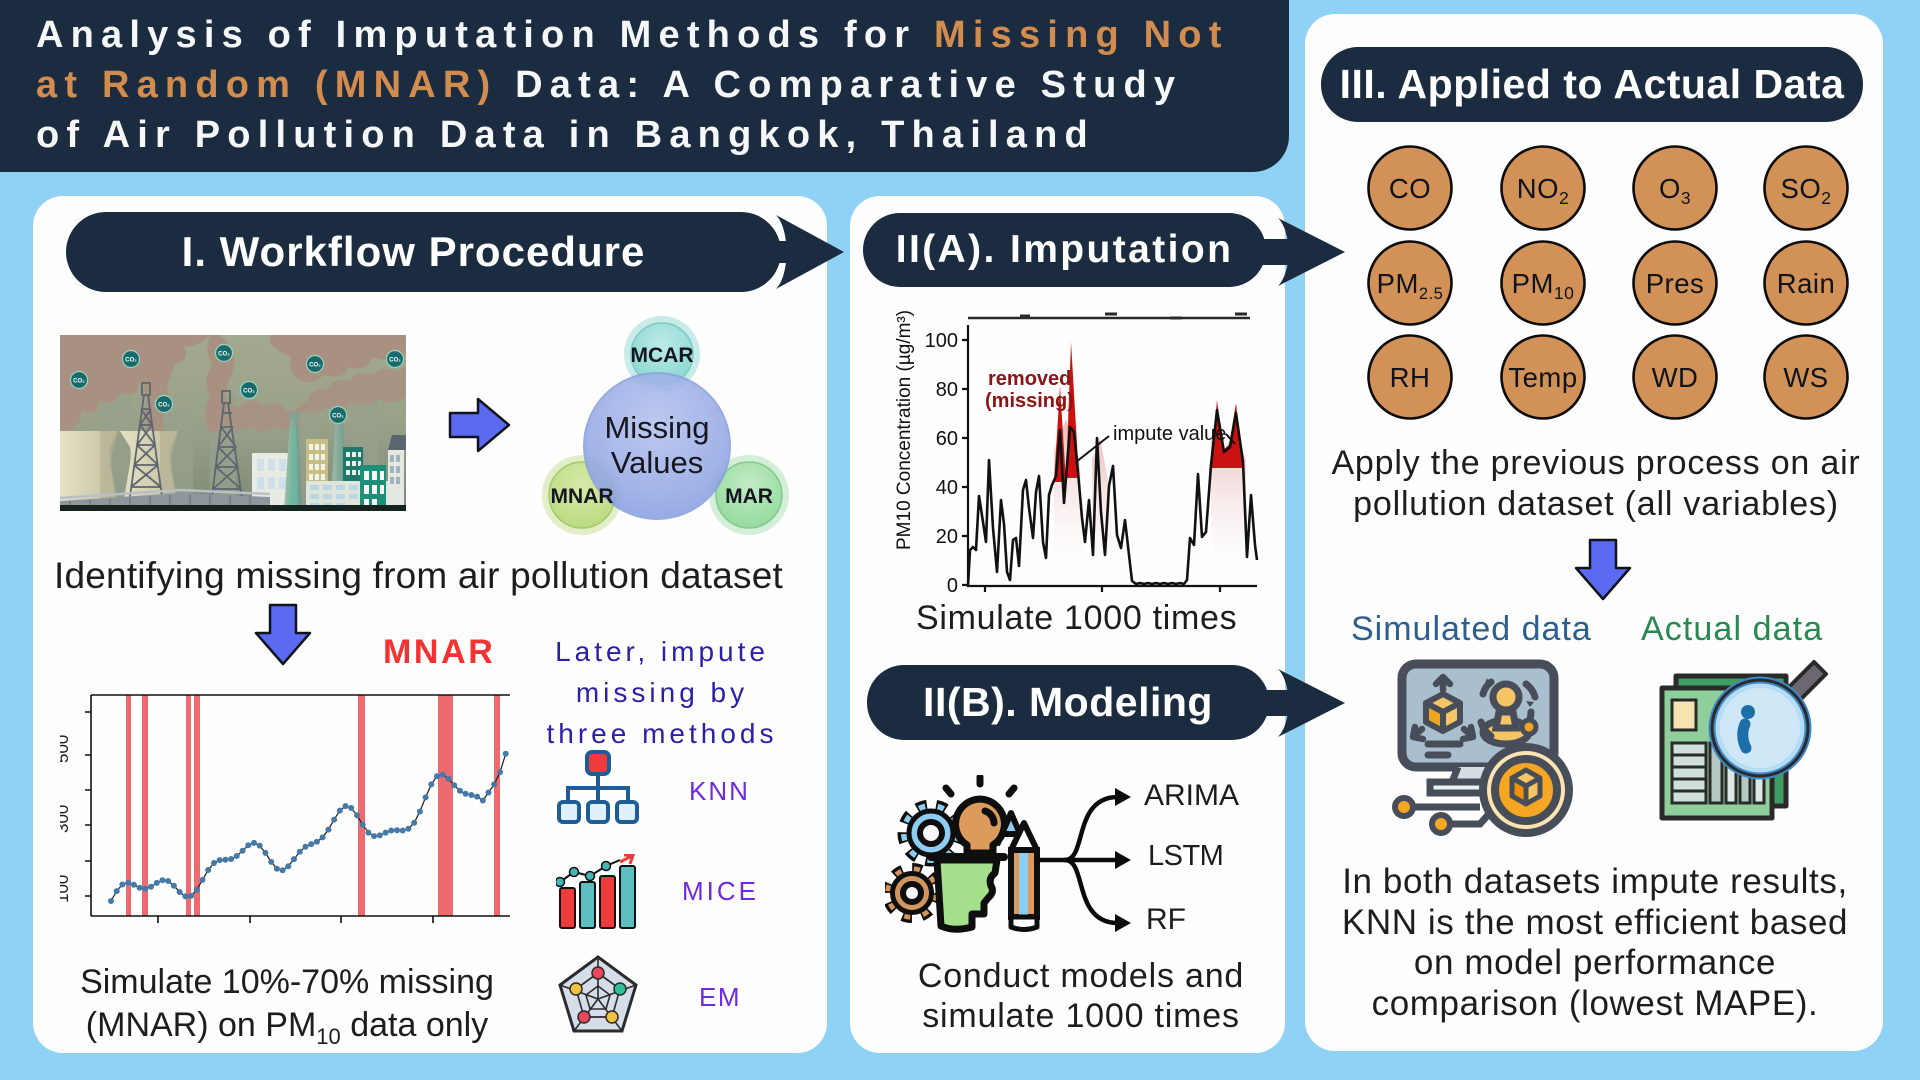 This screenshot has height=1080, width=1920. What do you see at coordinates (1169, 434) in the screenshot?
I see `svg-text: impute value` at bounding box center [1169, 434].